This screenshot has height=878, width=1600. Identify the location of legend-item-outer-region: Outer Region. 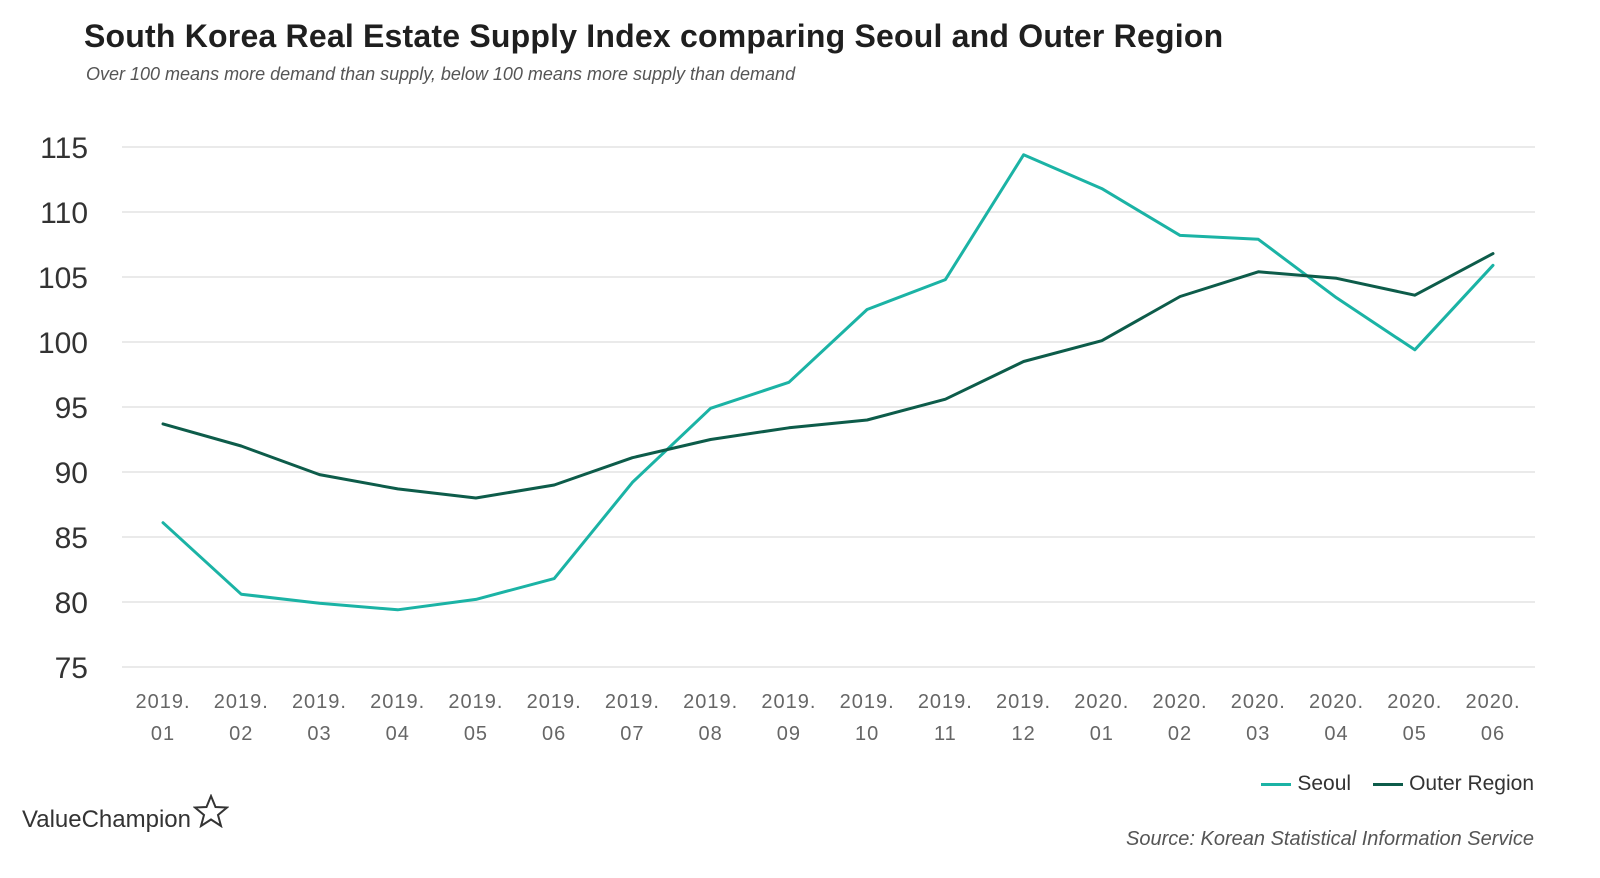
(1453, 784).